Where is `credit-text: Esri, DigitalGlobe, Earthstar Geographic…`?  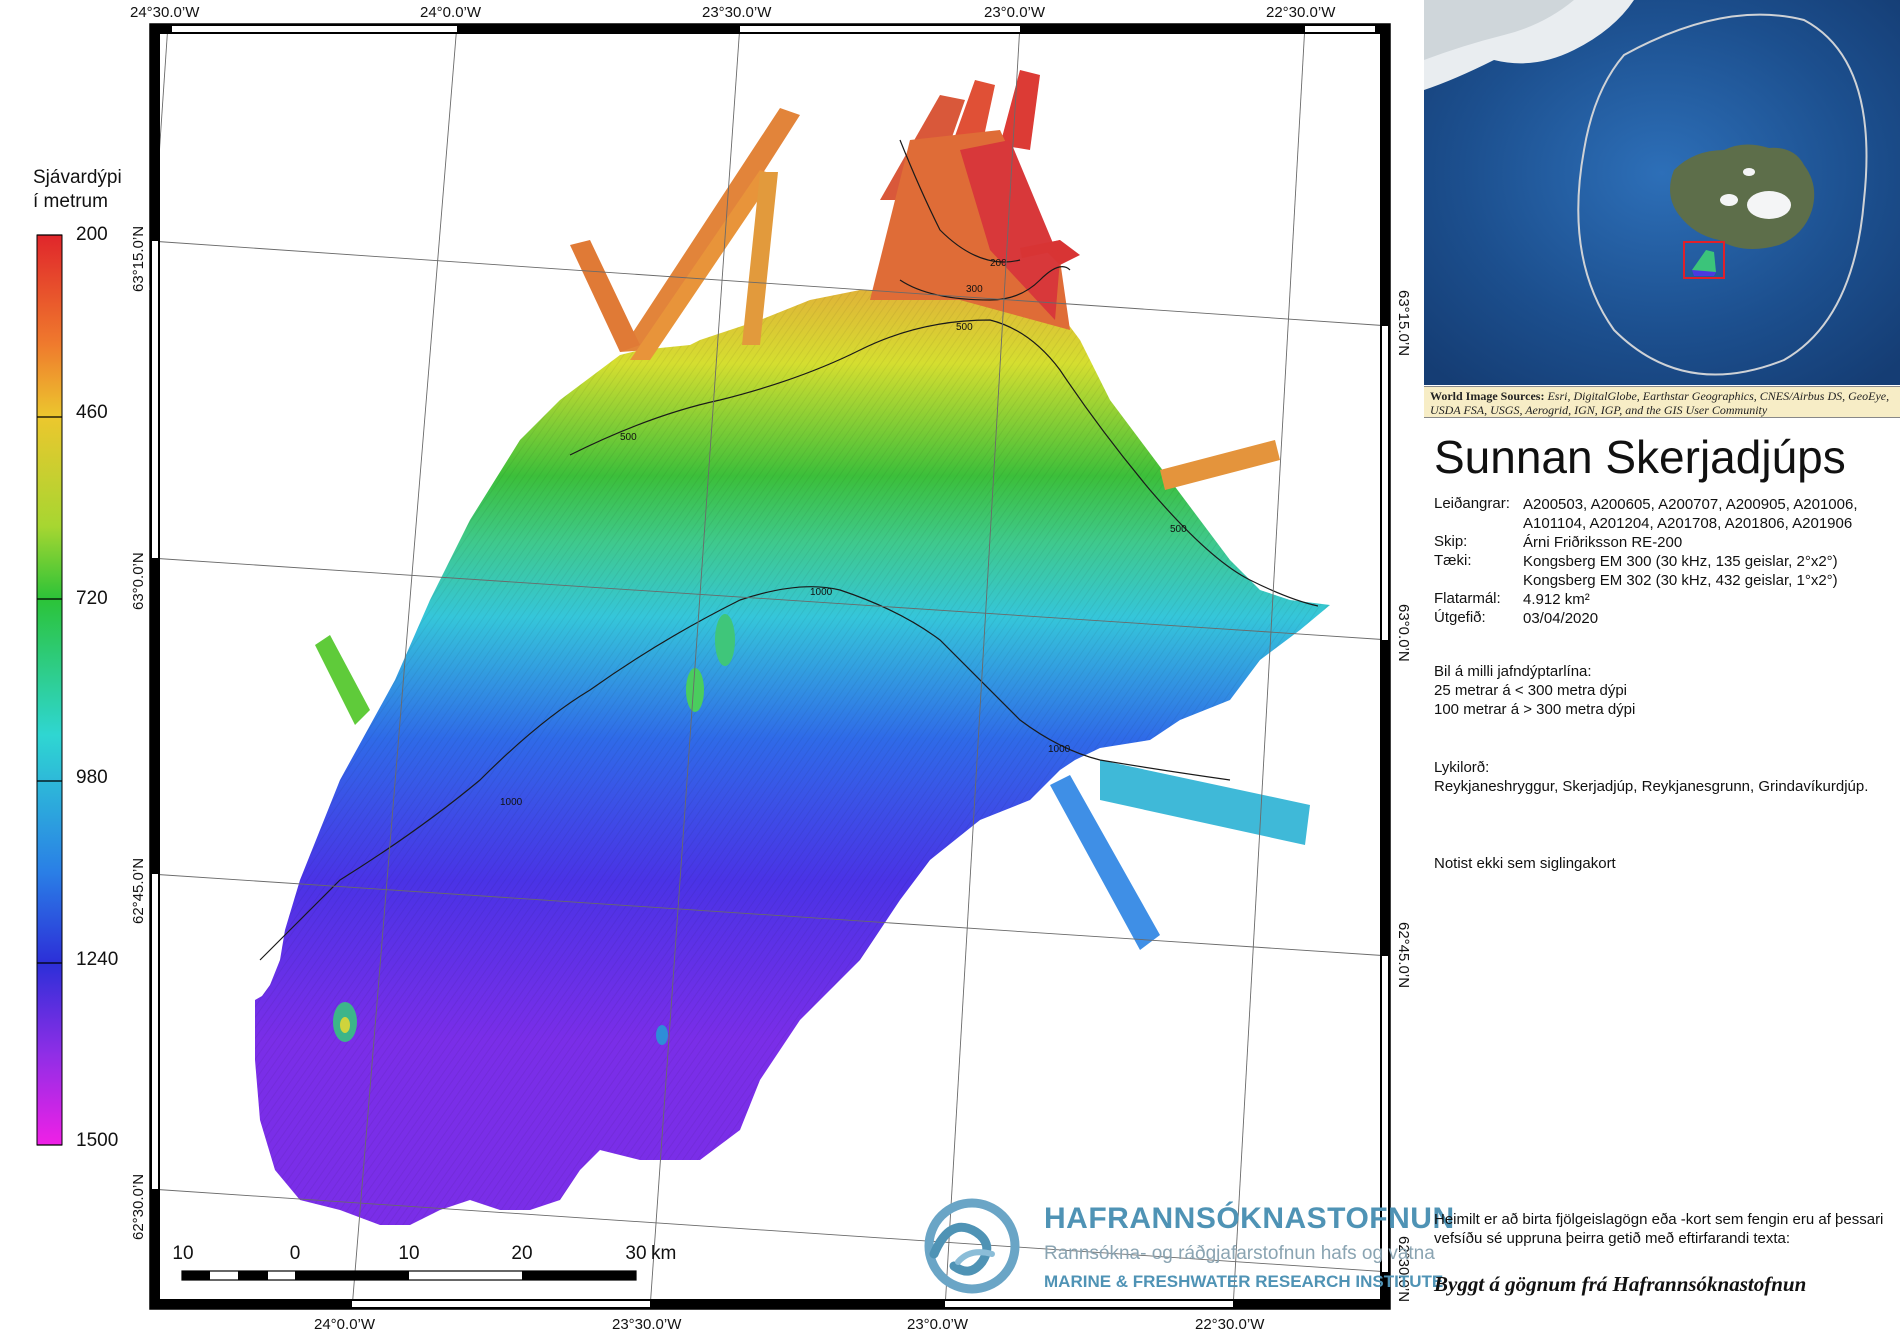
credit-text: Esri, DigitalGlobe, Earthstar Geographic… is located at coordinates (1660, 403).